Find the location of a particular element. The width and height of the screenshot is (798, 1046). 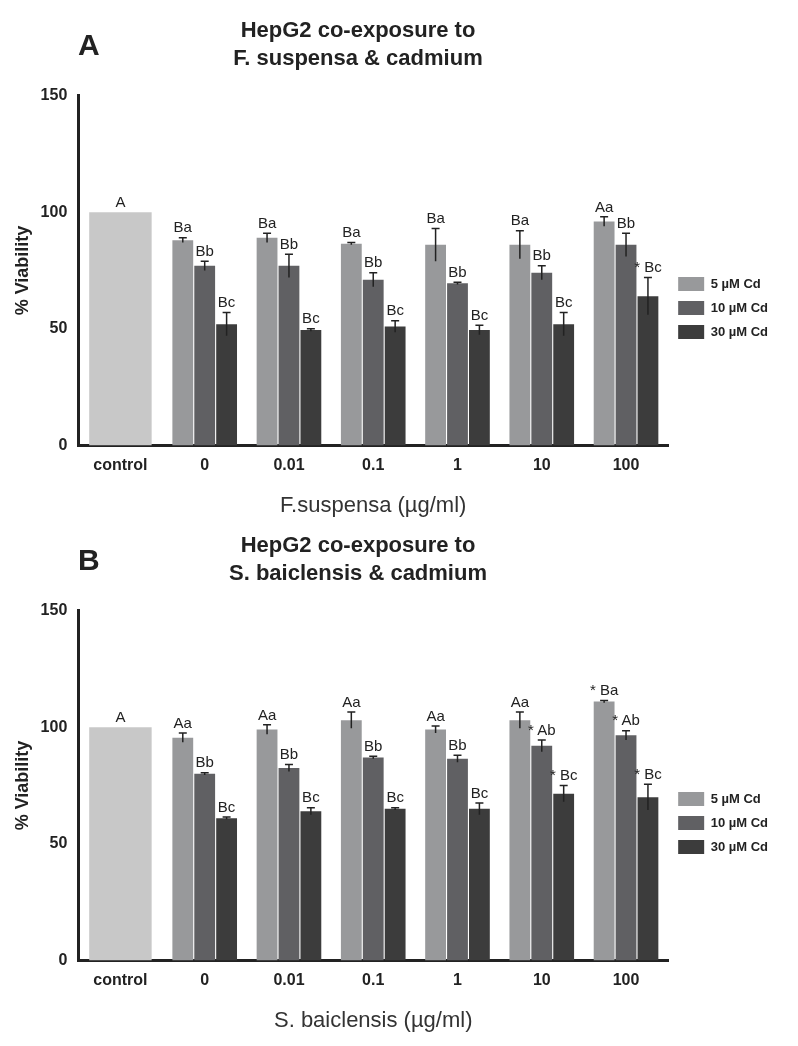

chart-title: HepG2 co-exposure to S. baiclensis & cadmium is located at coordinates (358, 558).